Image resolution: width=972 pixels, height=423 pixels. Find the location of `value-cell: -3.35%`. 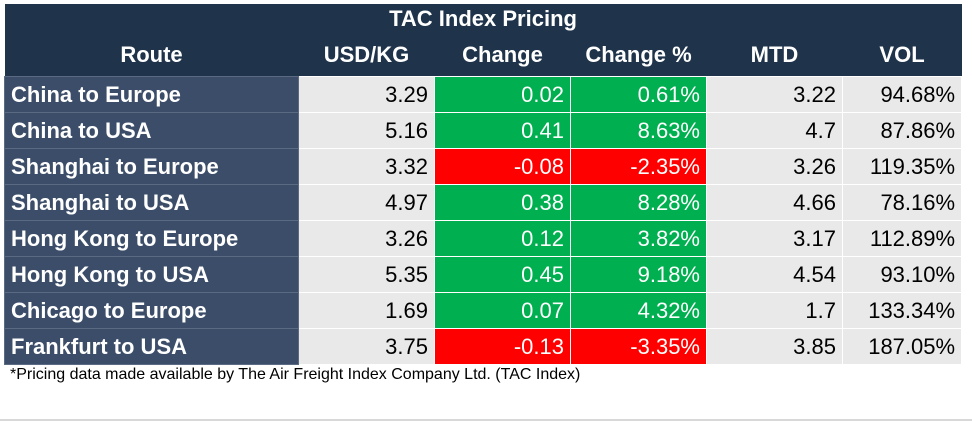

value-cell: -3.35% is located at coordinates (638, 346).